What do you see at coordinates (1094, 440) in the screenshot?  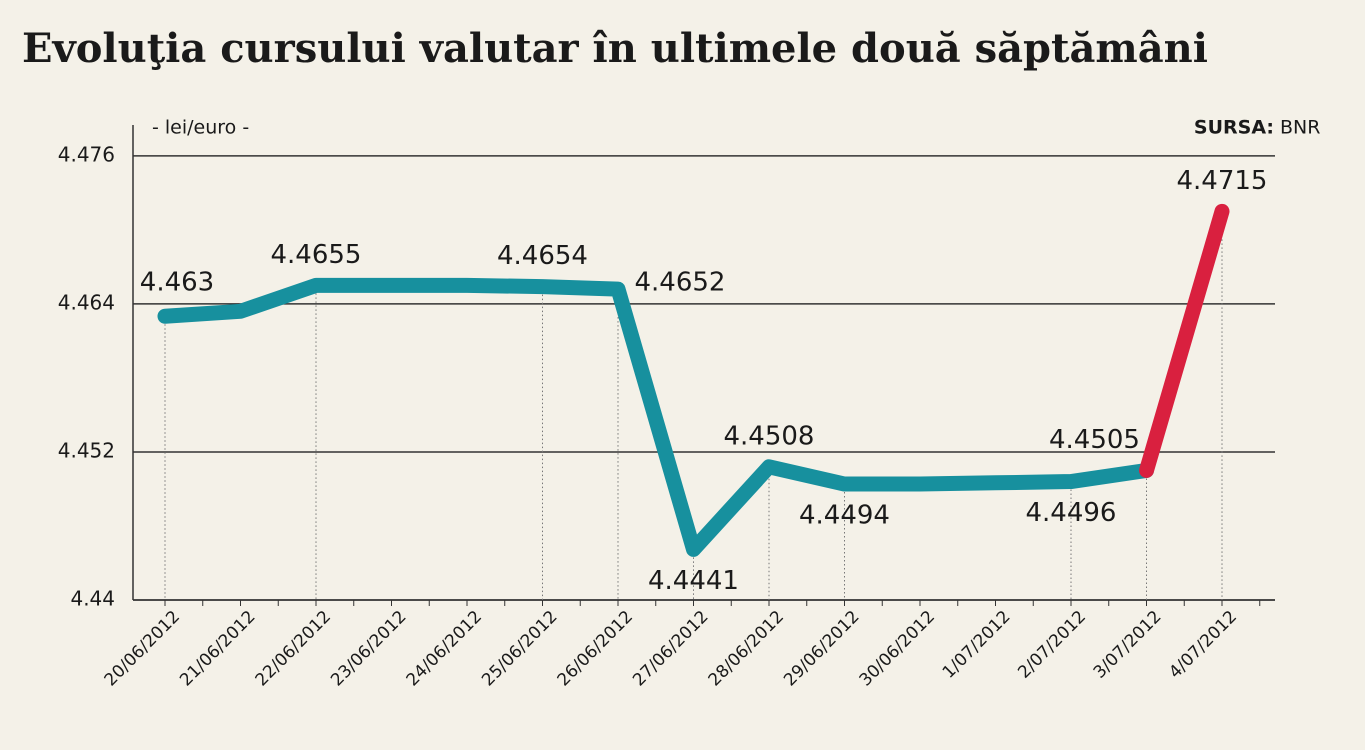 I see `value-label: 4.4505` at bounding box center [1094, 440].